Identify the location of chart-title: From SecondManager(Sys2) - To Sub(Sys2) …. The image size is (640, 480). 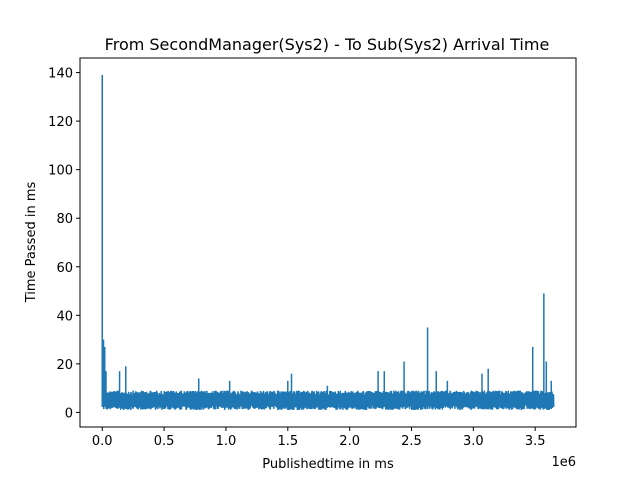
(327, 44).